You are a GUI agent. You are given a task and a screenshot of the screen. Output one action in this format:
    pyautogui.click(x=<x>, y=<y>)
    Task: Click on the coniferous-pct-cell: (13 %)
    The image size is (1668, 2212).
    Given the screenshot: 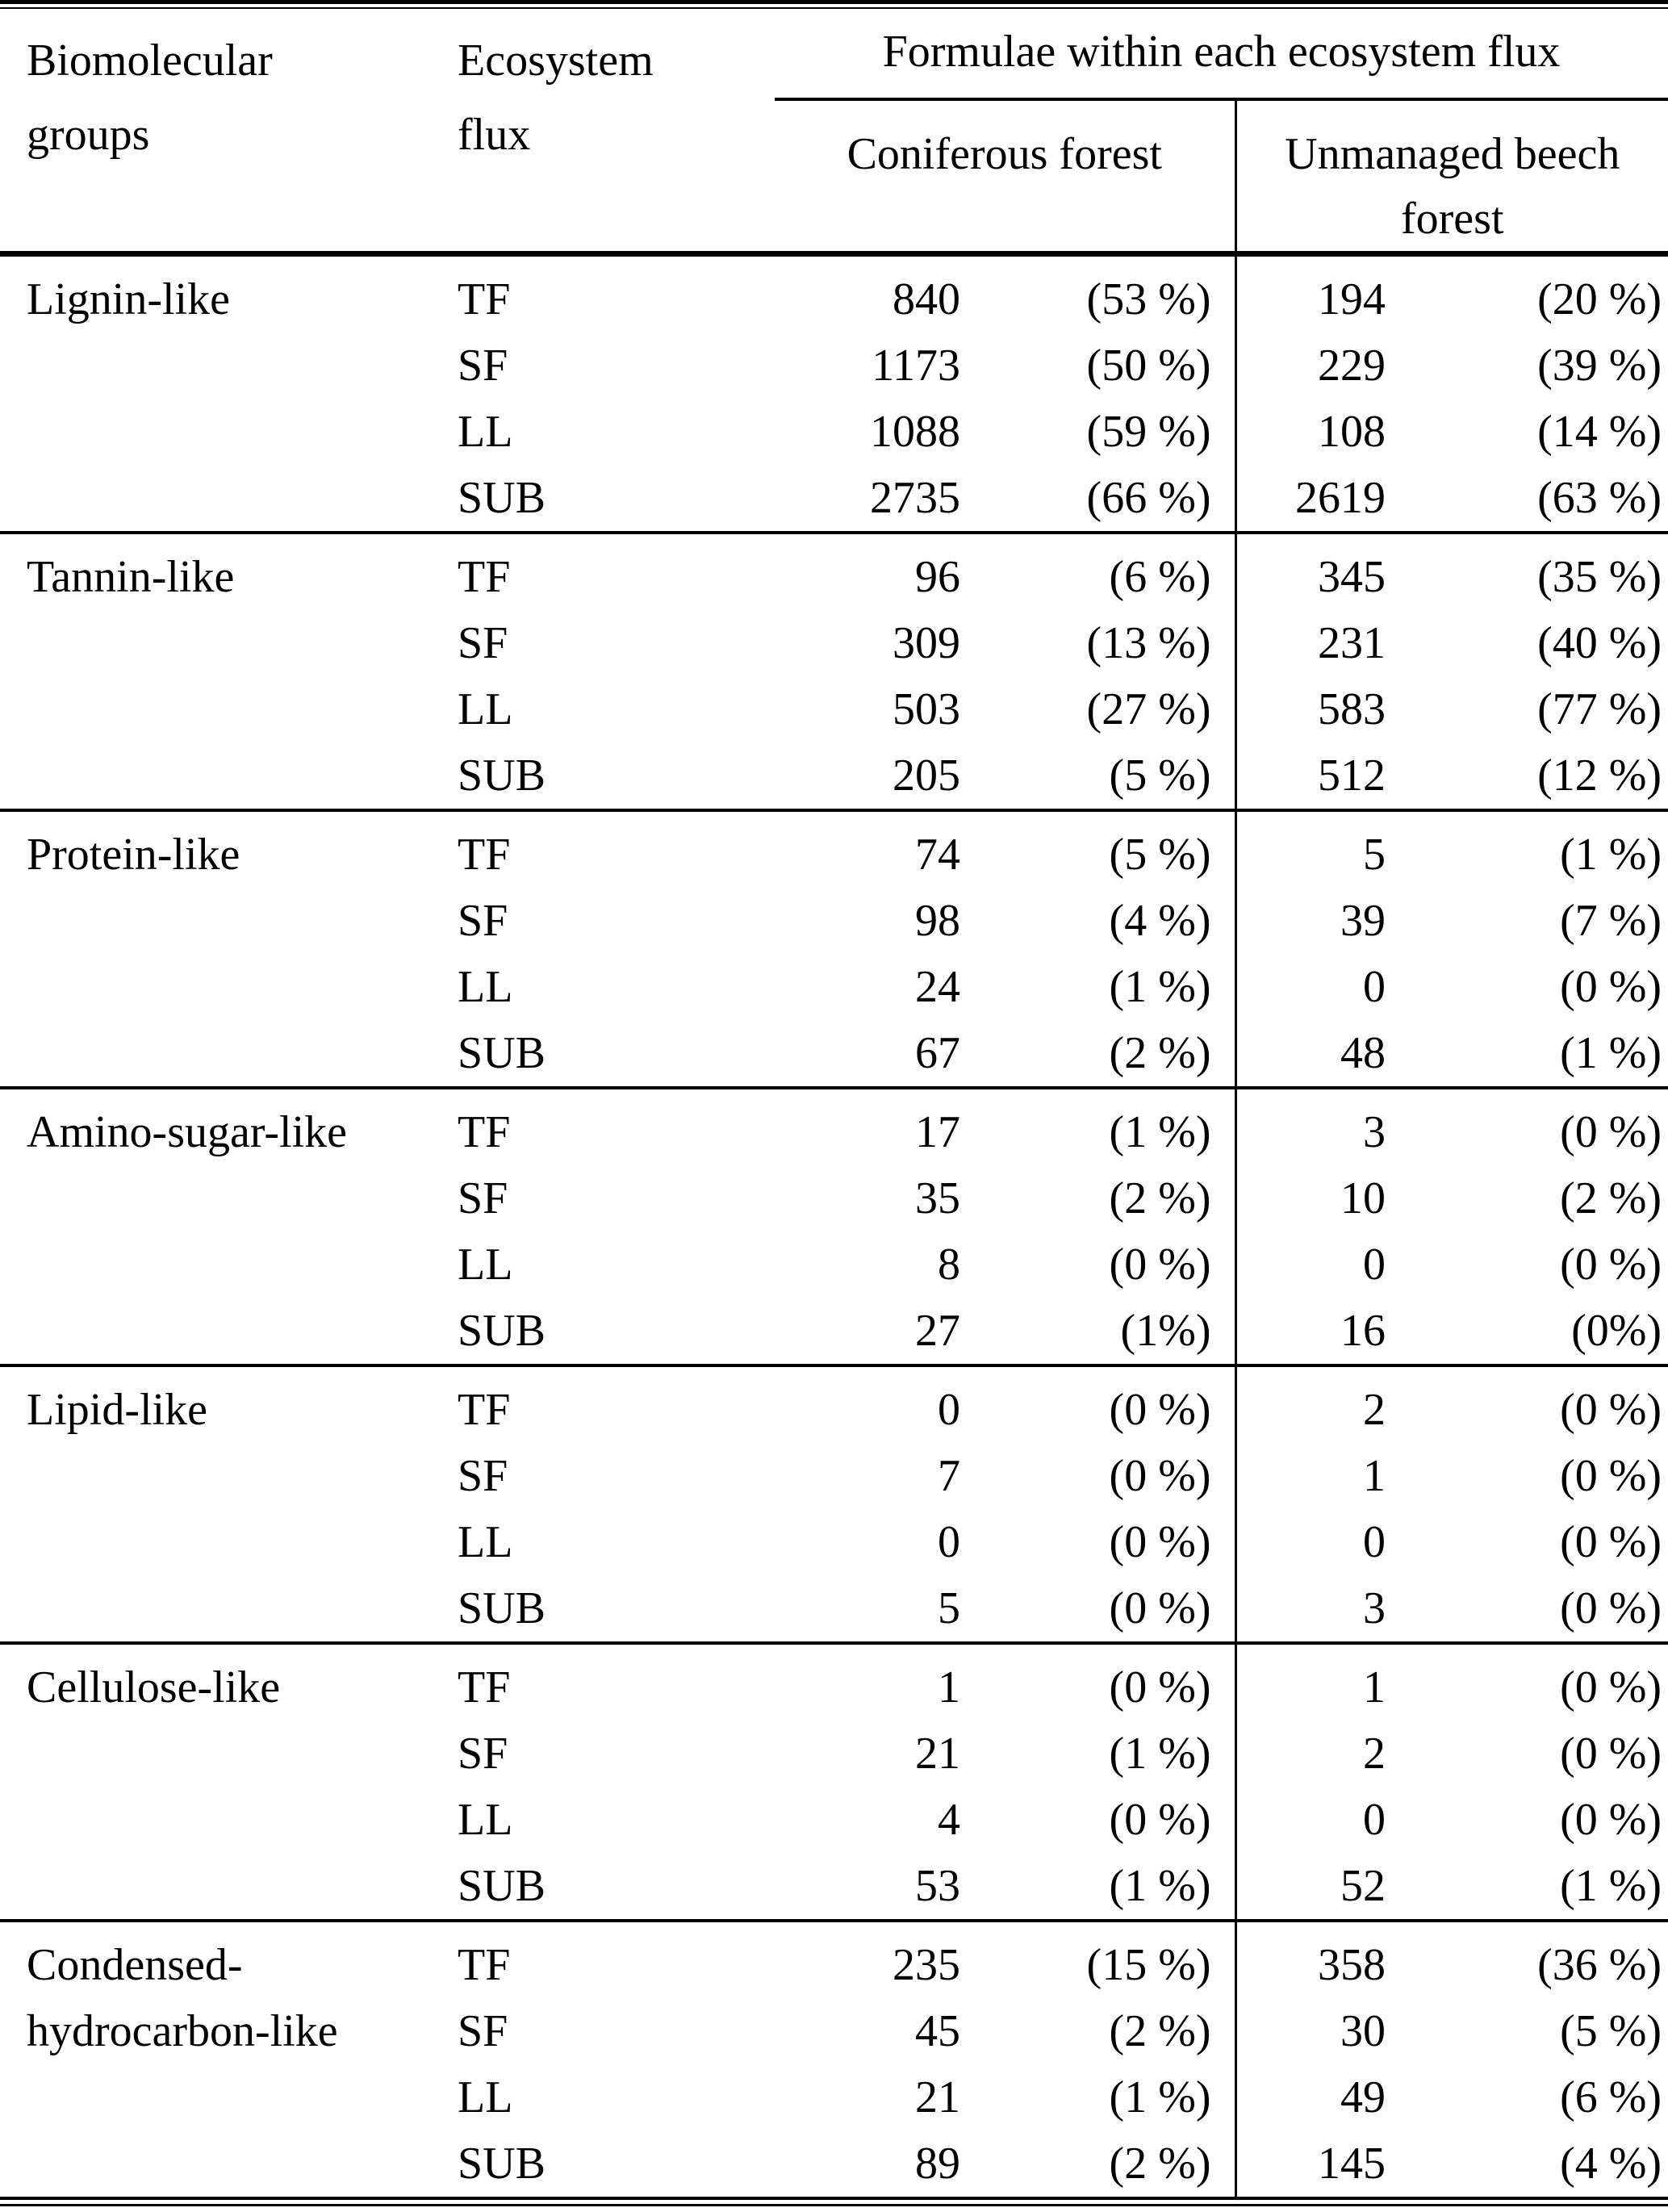 What is the action you would take?
    pyautogui.click(x=1148, y=643)
    